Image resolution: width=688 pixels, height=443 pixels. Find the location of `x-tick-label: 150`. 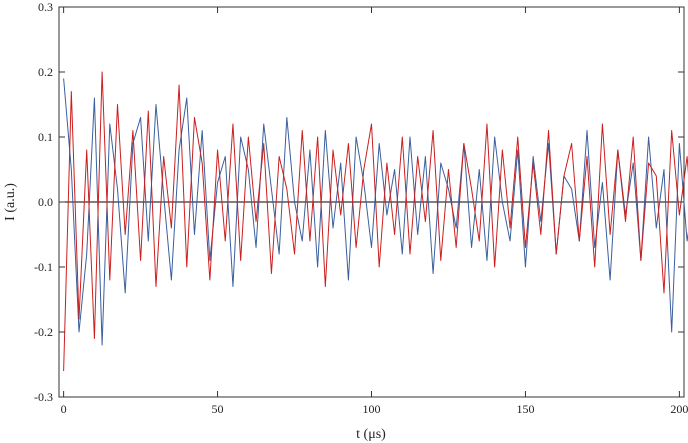

x-tick-label: 150 is located at coordinates (525, 409).